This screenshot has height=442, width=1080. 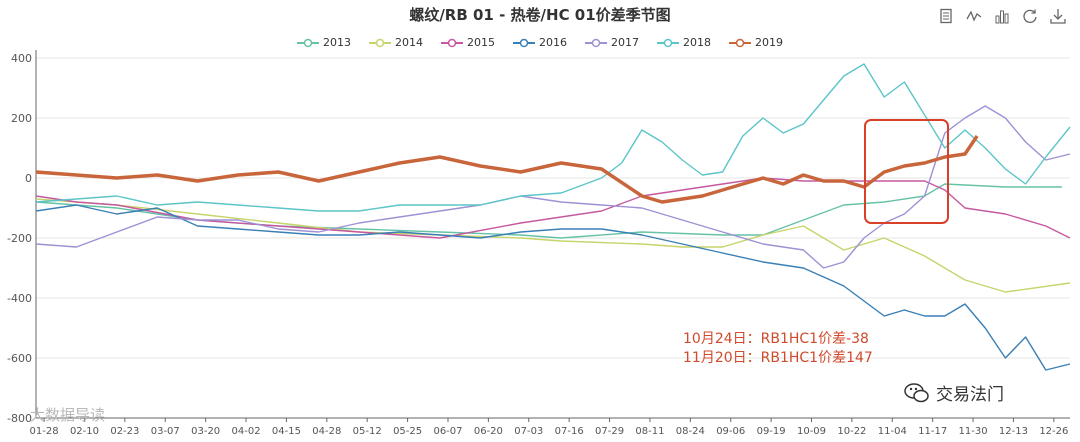 I want to click on highlight-box, so click(x=906, y=171).